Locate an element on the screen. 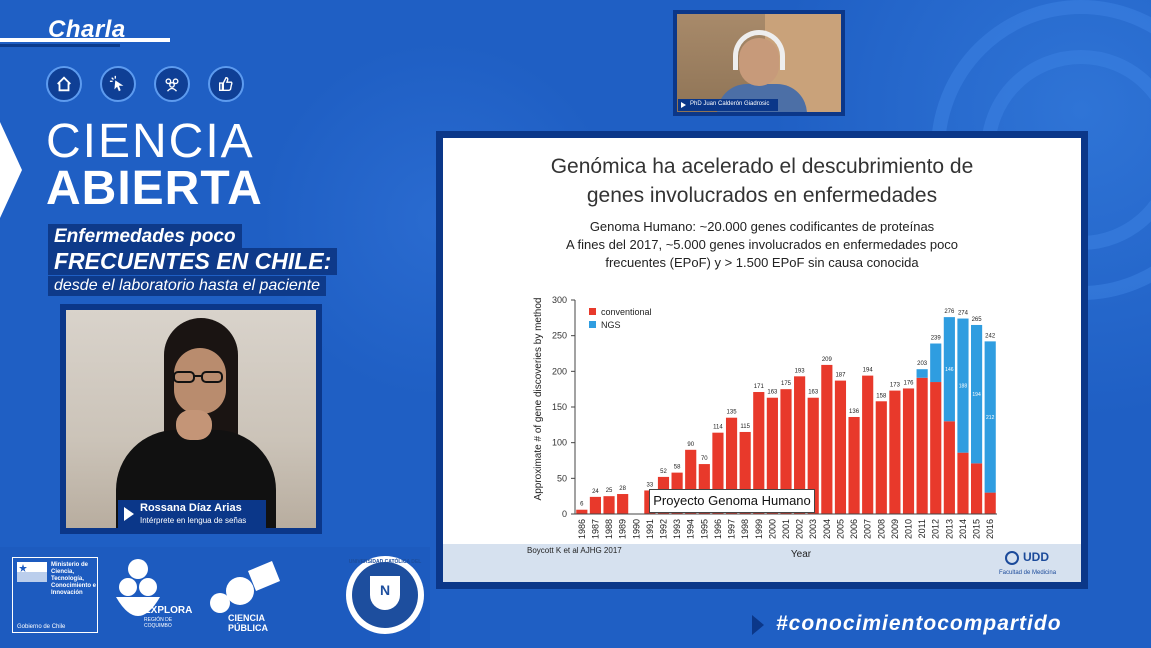 The image size is (1151, 648). x-tick-label: 2008 is located at coordinates (881, 529).